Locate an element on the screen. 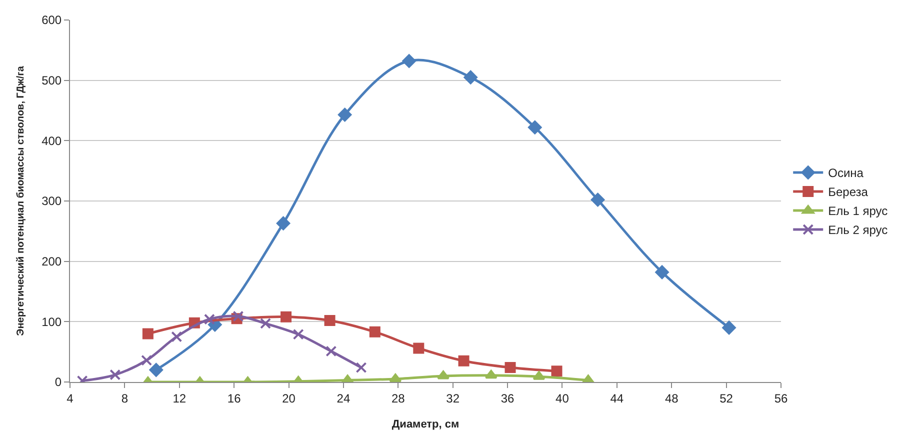  x-tick-label: 8 is located at coordinates (124, 398).